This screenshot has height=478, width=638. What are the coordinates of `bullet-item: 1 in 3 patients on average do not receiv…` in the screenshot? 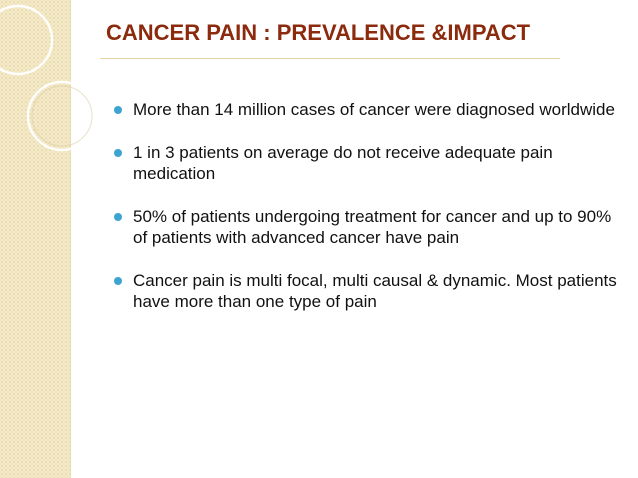 It's located at (366, 163).